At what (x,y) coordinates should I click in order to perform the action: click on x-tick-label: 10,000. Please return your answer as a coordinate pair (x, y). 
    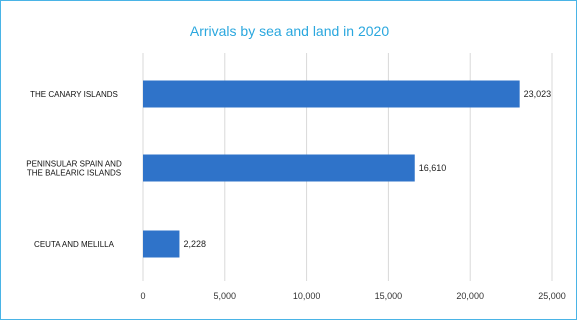
    Looking at the image, I should click on (307, 296).